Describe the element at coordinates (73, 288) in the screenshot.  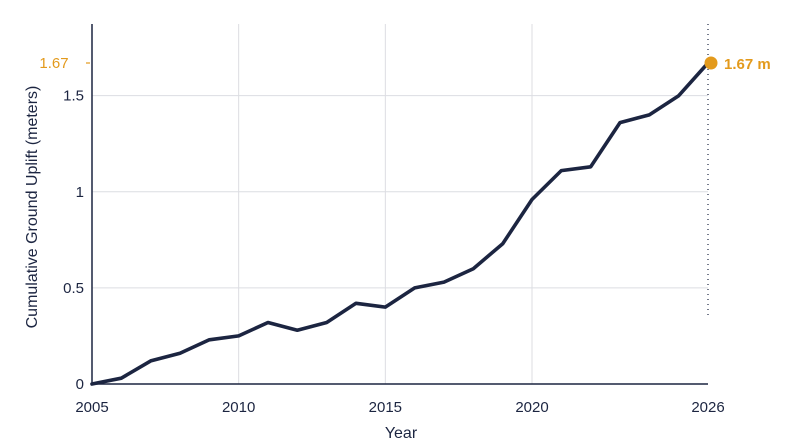
I see `y-tick-label: 0.5` at that location.